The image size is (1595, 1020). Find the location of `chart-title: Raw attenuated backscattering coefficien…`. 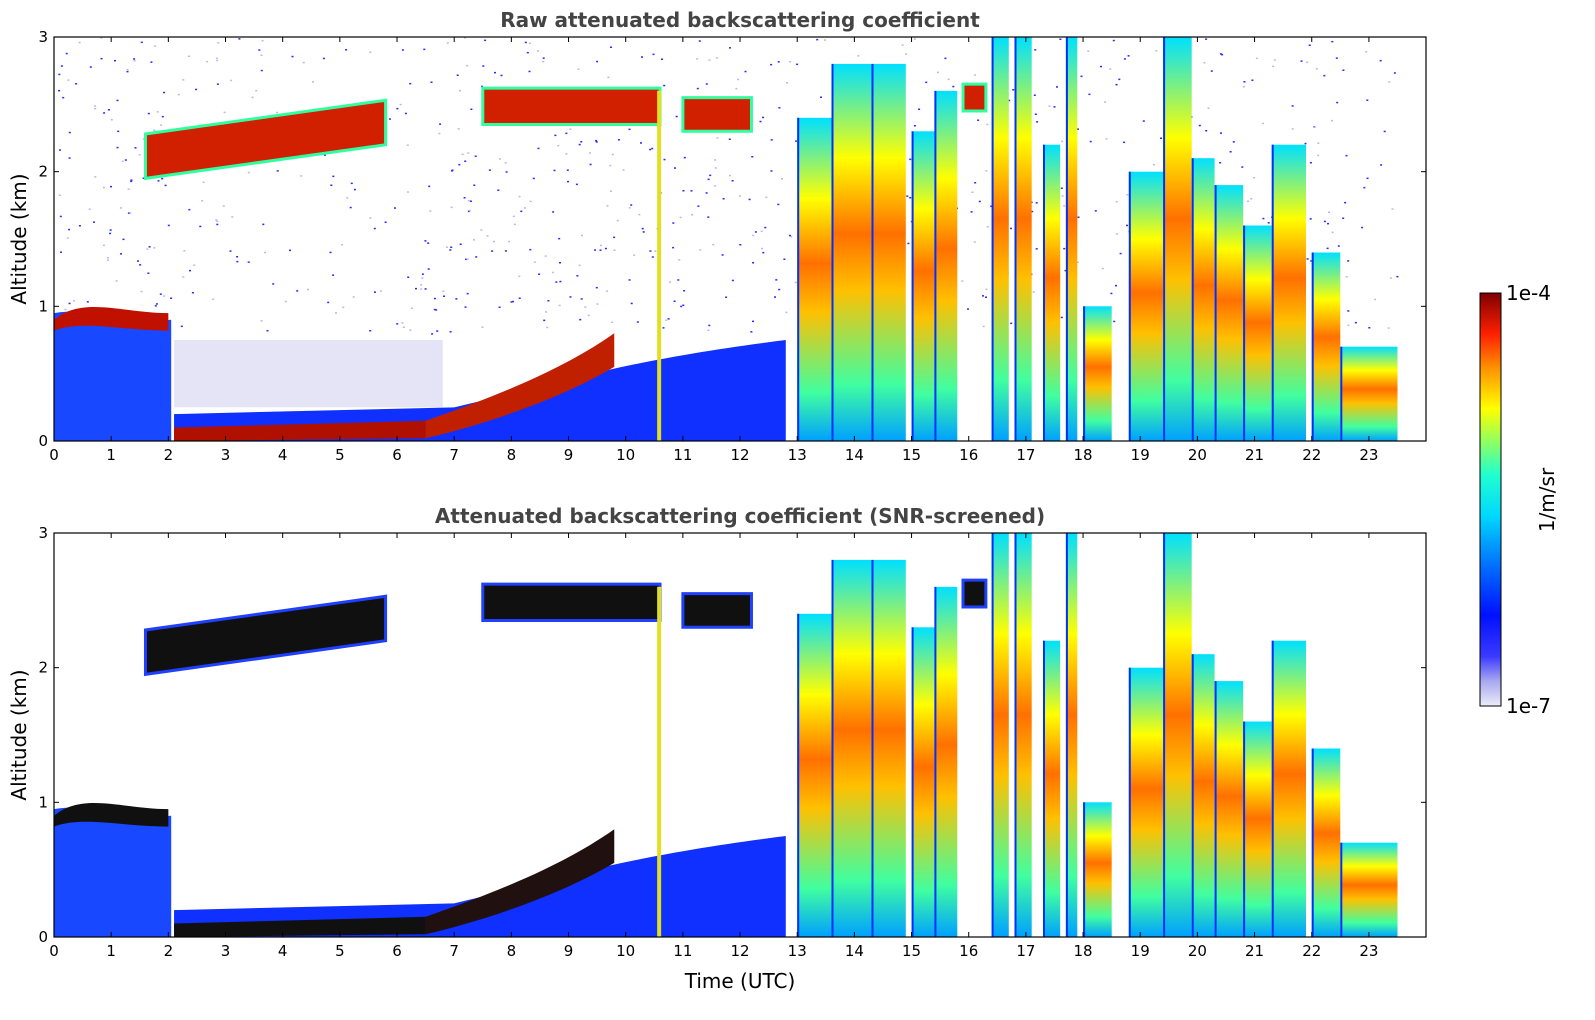

chart-title: Raw attenuated backscattering coefficien… is located at coordinates (740, 20).